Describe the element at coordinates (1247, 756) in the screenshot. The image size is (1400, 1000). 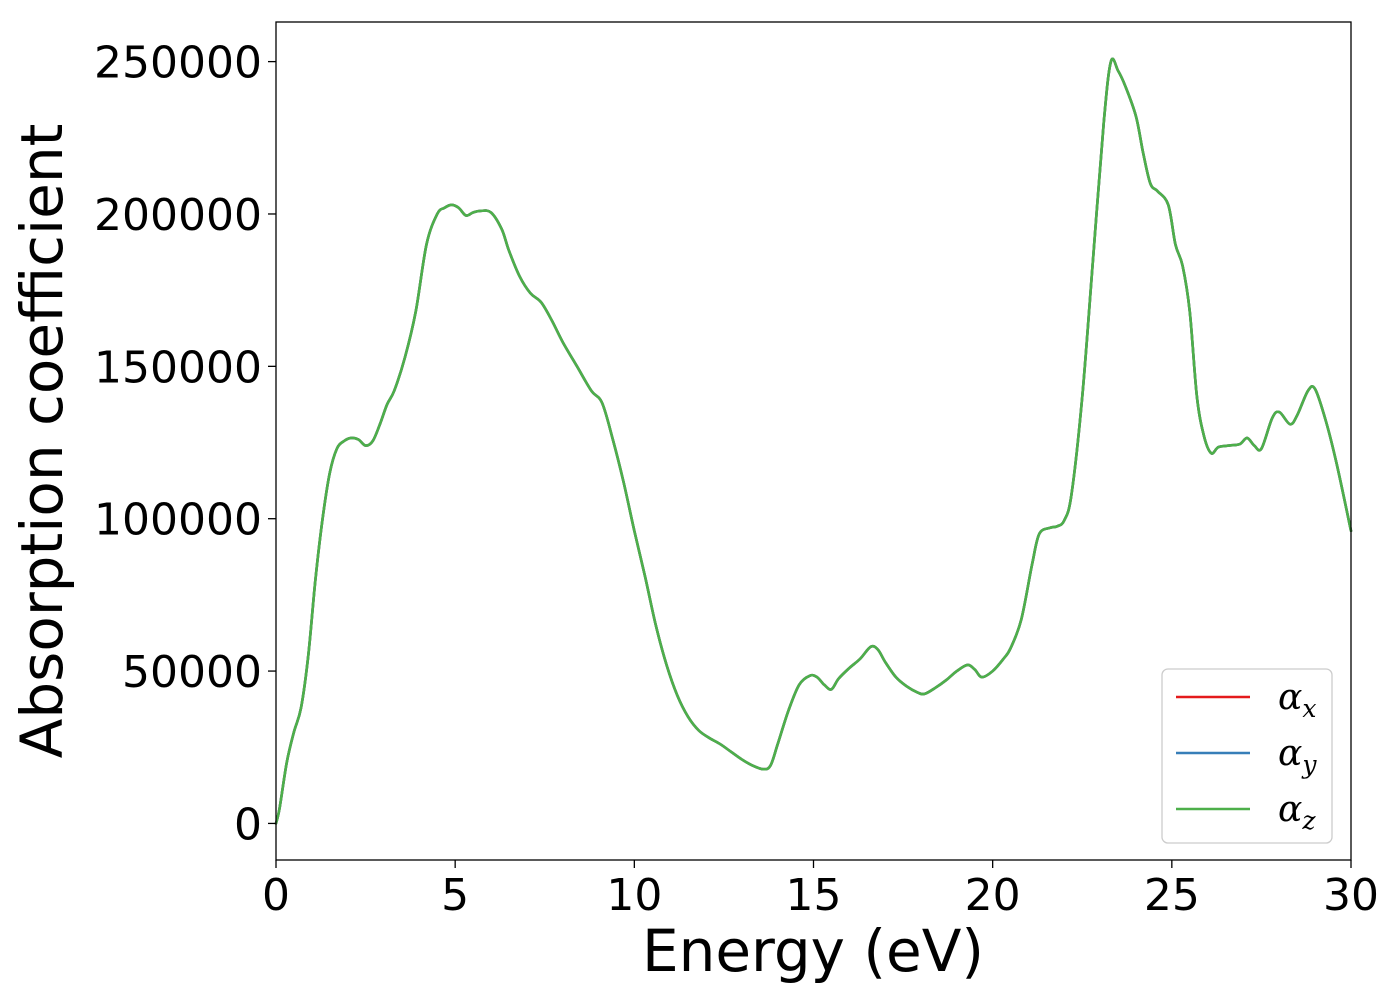
I see `legend-box` at that location.